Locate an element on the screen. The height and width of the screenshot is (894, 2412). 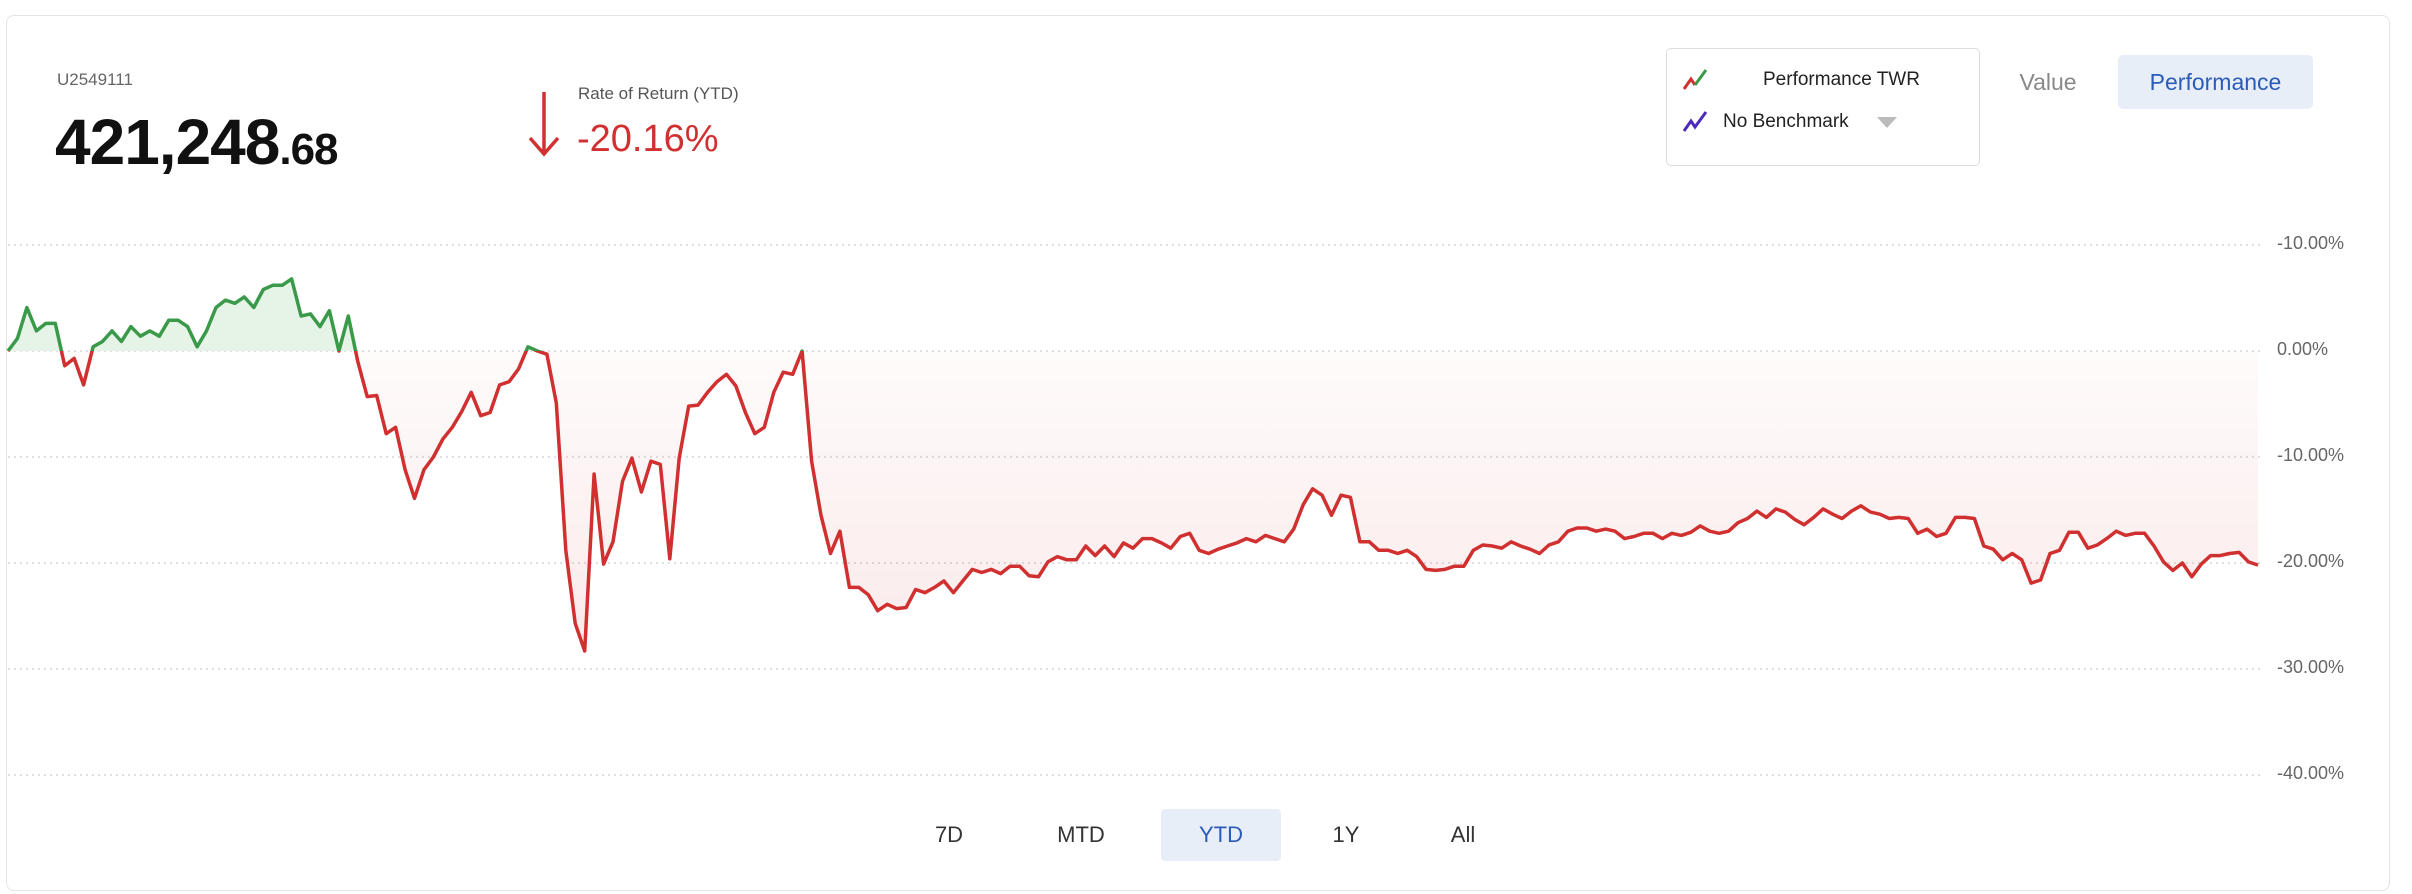
range-7d: 7D is located at coordinates (949, 834).